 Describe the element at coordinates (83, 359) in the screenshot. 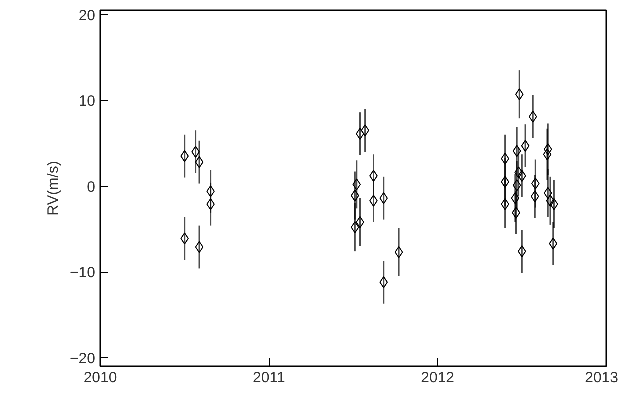

I see `y-tick-label: −20` at that location.